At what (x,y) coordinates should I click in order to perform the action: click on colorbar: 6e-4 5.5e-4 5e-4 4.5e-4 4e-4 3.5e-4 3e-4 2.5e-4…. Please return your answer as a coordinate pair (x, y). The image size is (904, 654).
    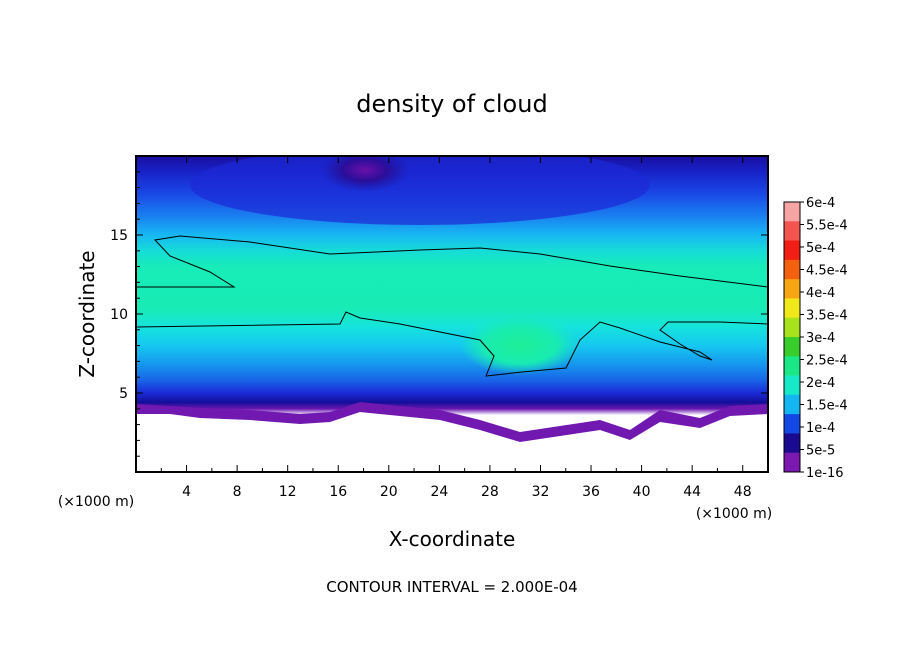
    Looking at the image, I should click on (815, 338).